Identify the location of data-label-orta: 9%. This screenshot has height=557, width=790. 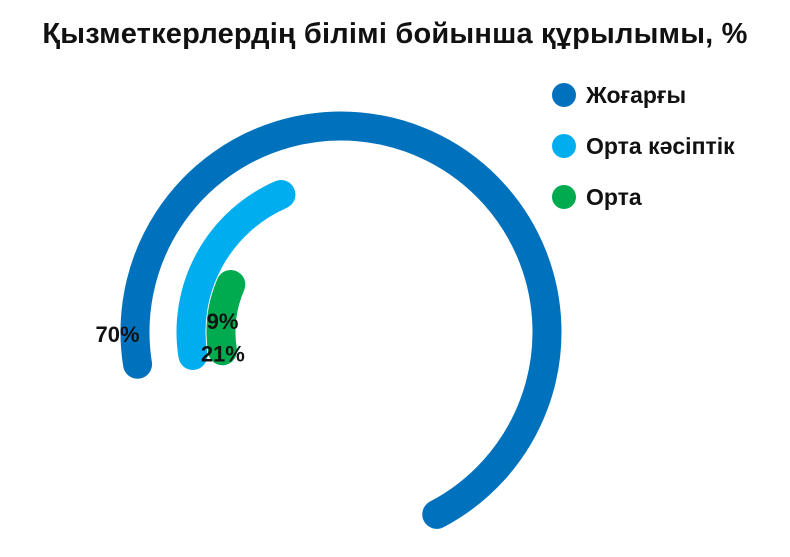
(223, 321).